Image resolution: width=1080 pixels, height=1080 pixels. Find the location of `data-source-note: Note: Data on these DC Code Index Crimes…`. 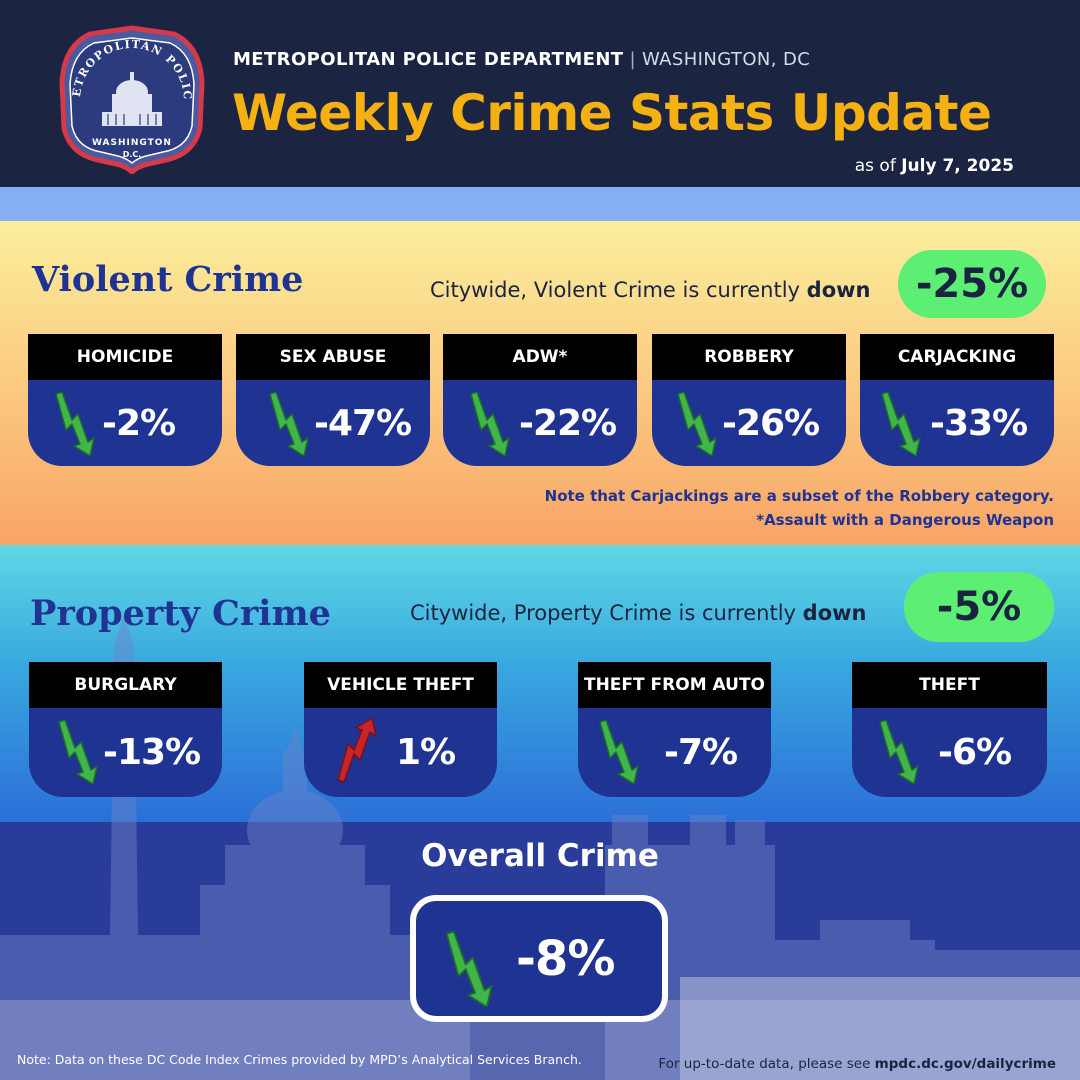

data-source-note: Note: Data on these DC Code Index Crimes… is located at coordinates (299, 1059).